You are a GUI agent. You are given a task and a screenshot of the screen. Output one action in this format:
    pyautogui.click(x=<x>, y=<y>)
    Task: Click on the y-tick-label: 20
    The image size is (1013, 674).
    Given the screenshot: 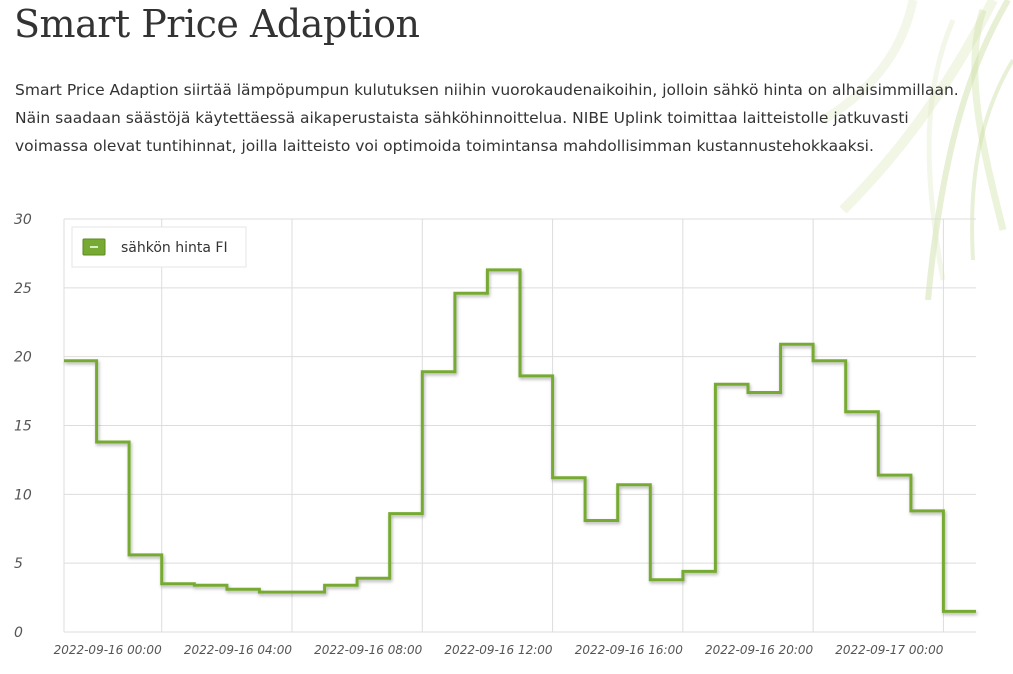 What is the action you would take?
    pyautogui.click(x=23, y=358)
    